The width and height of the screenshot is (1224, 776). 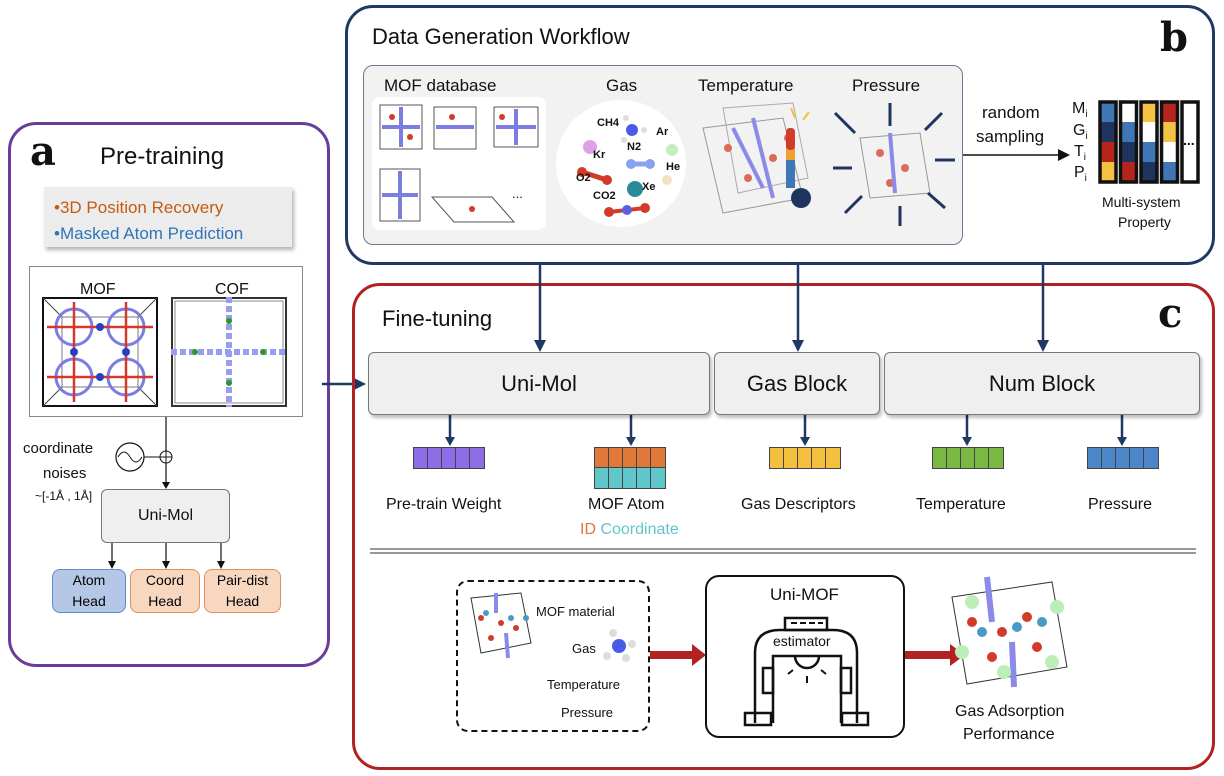 I want to click on mof-database-structures, so click(x=459, y=163).